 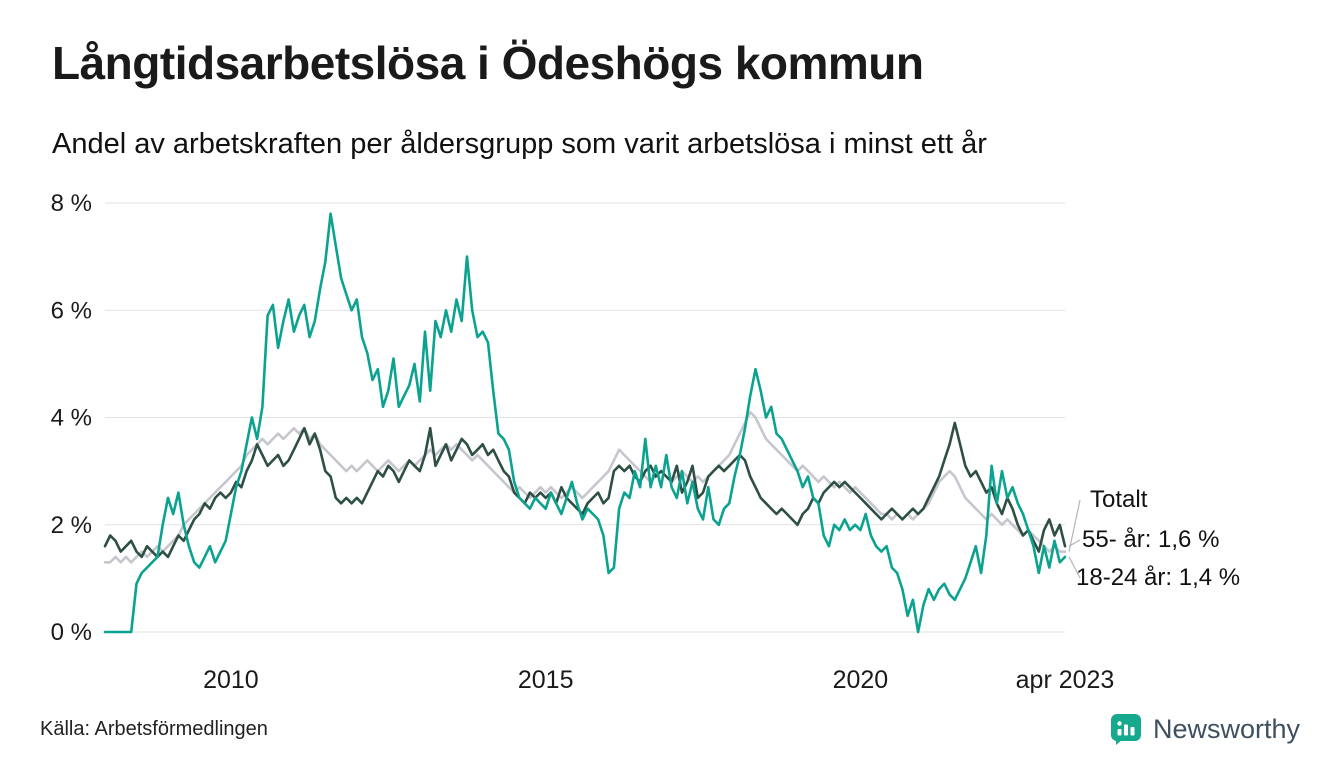 What do you see at coordinates (1226, 728) in the screenshot?
I see `newsworthy-wordmark: Newsworthy` at bounding box center [1226, 728].